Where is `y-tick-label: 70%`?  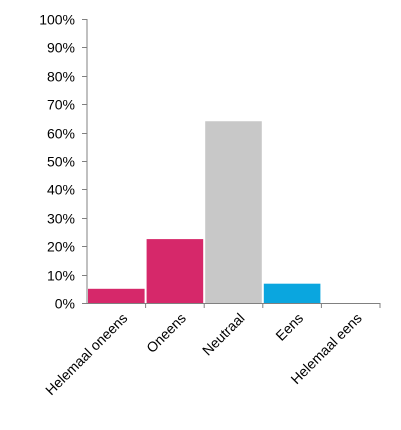 y-tick-label: 70% is located at coordinates (61, 105).